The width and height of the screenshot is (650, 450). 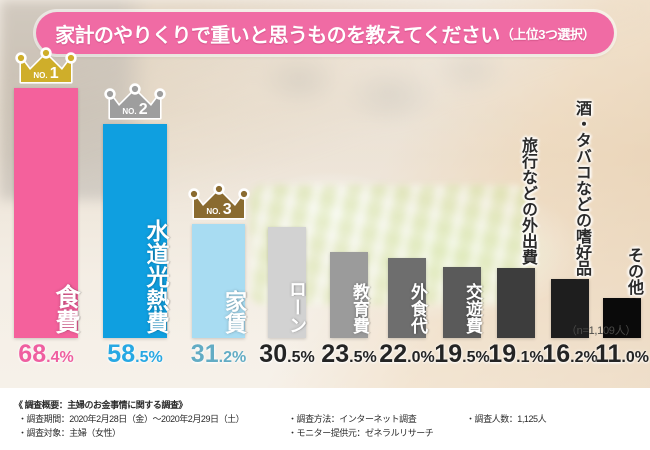 I want to click on bar-category-label: 旅行などの外出費, so click(x=527, y=201).